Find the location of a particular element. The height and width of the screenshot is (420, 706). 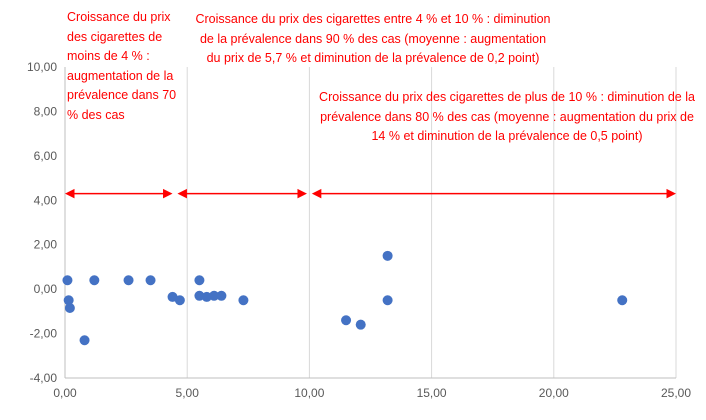

y-tick-label: 8,00 is located at coordinates (46, 111).